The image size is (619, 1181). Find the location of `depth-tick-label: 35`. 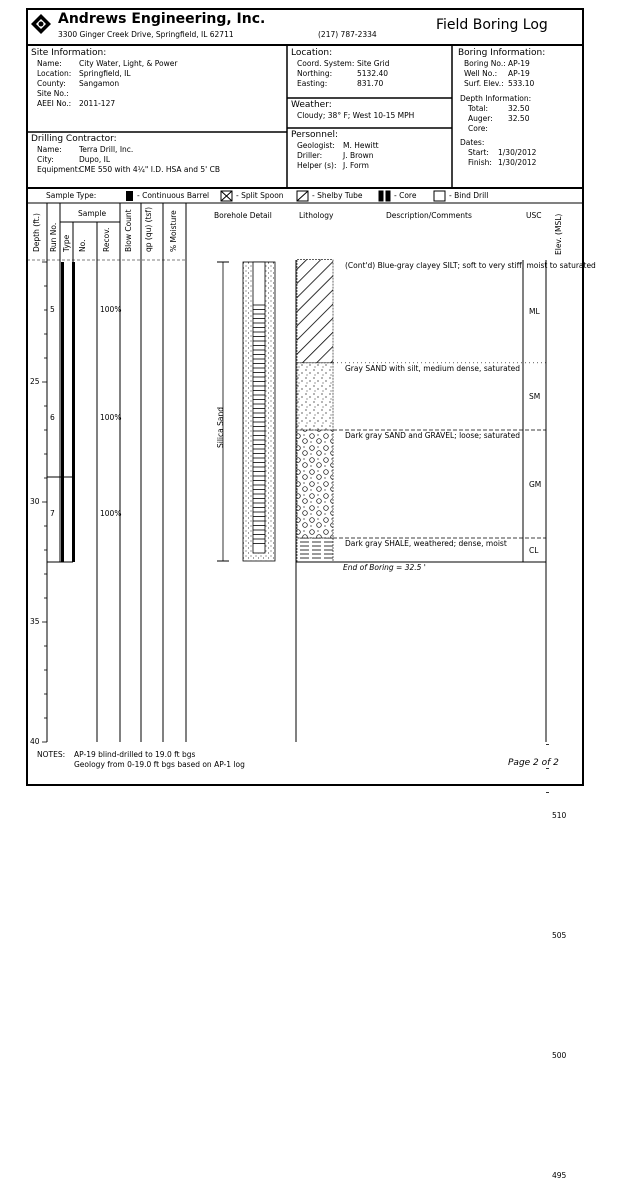

depth-tick-label: 35 is located at coordinates (35, 621).